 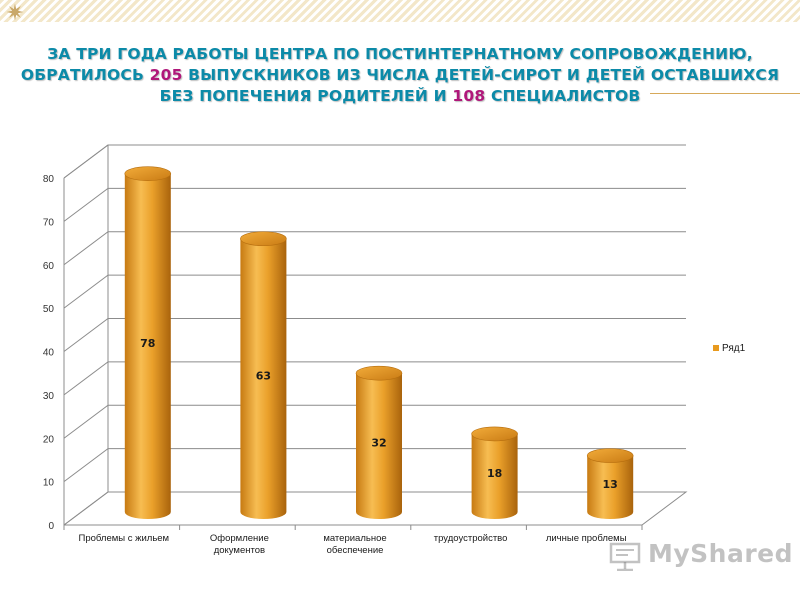 I want to click on y-tick-label: 40, so click(x=49, y=353).